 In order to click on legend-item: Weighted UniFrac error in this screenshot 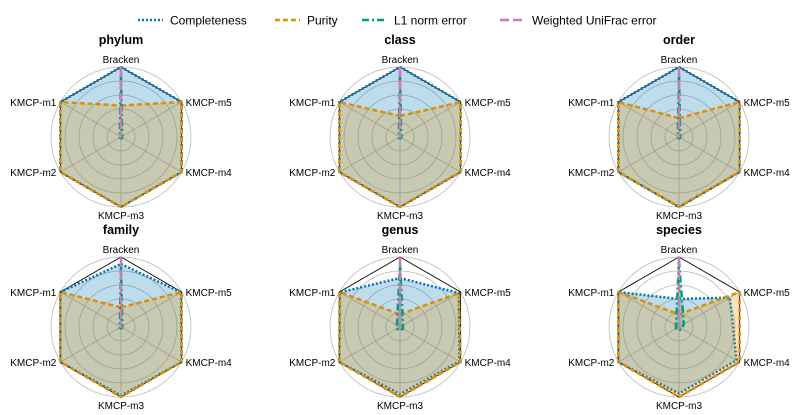, I will do `click(578, 21)`.